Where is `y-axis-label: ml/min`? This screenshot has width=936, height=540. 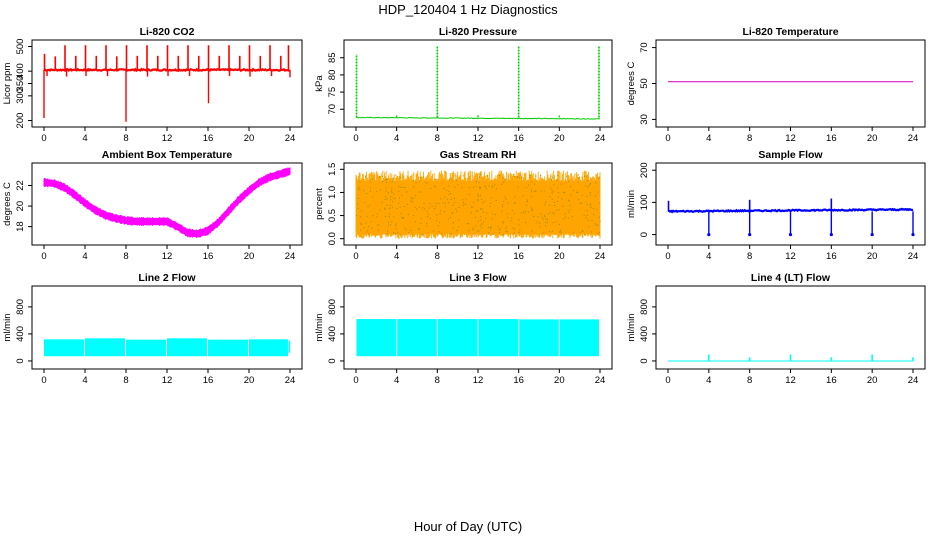 y-axis-label: ml/min is located at coordinates (631, 328).